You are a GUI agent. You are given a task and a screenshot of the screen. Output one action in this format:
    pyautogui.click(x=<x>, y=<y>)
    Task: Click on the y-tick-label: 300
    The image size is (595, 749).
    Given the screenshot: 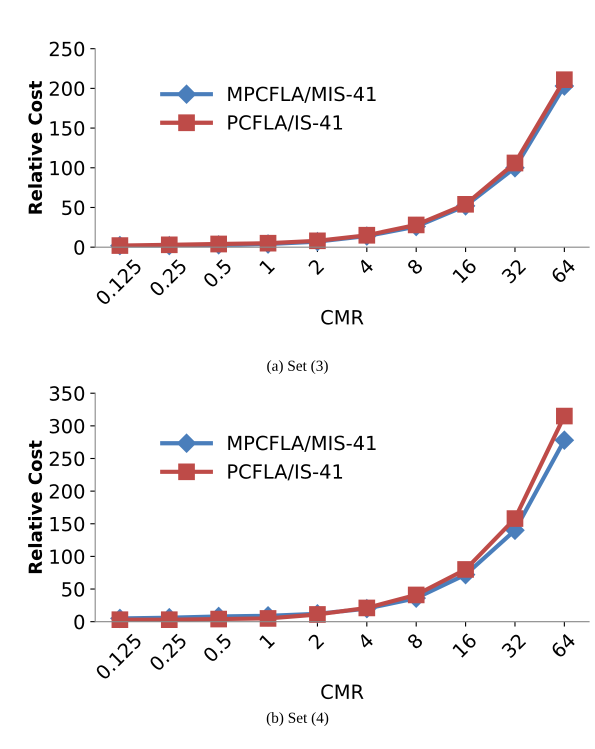 What is the action you would take?
    pyautogui.click(x=67, y=426)
    